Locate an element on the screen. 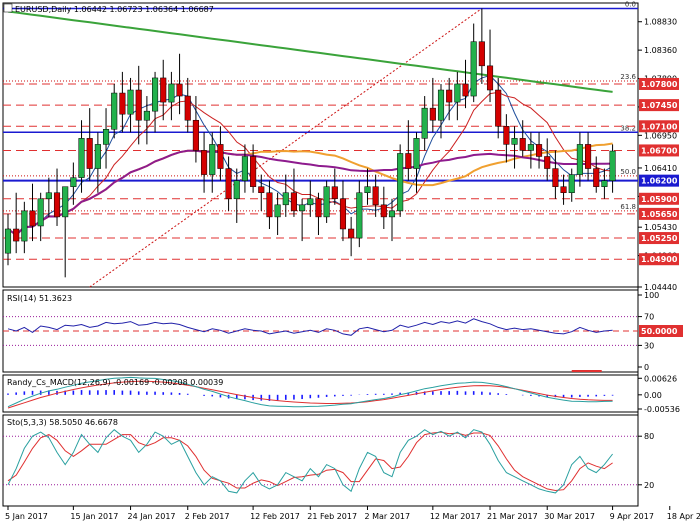  date-tick-label: 18 Apr 2017 is located at coordinates (683, 516).